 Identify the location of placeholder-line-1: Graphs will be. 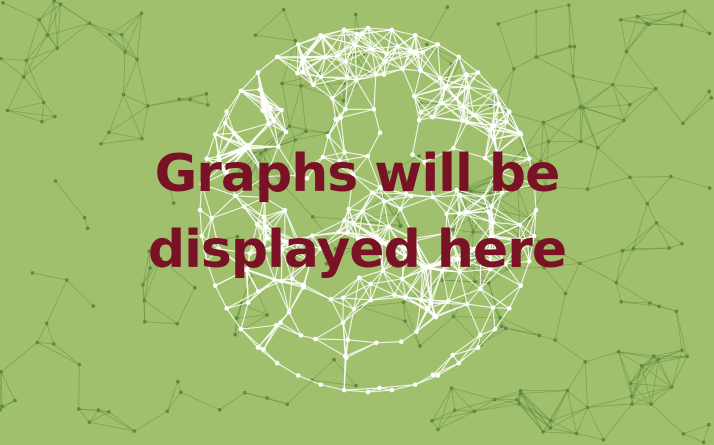
(357, 174).